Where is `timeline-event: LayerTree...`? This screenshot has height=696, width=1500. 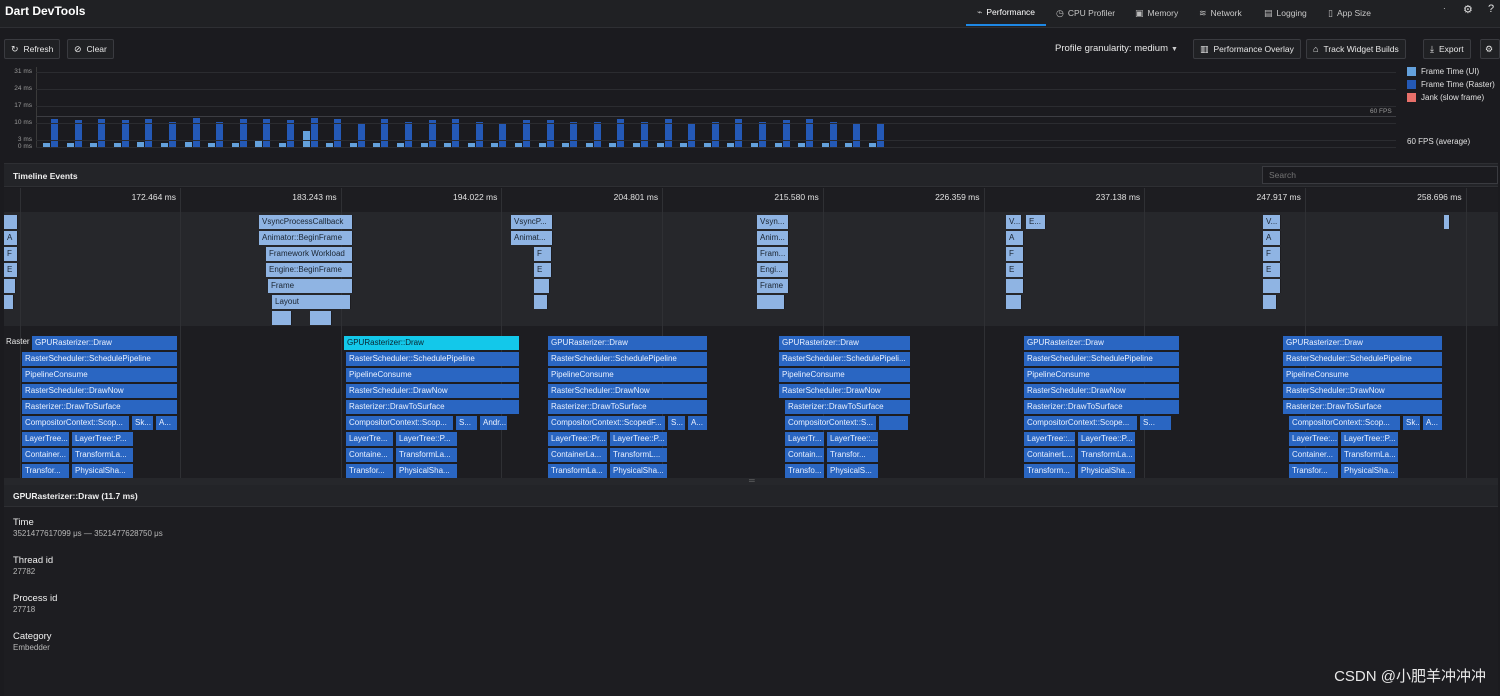 timeline-event: LayerTree... is located at coordinates (46, 439).